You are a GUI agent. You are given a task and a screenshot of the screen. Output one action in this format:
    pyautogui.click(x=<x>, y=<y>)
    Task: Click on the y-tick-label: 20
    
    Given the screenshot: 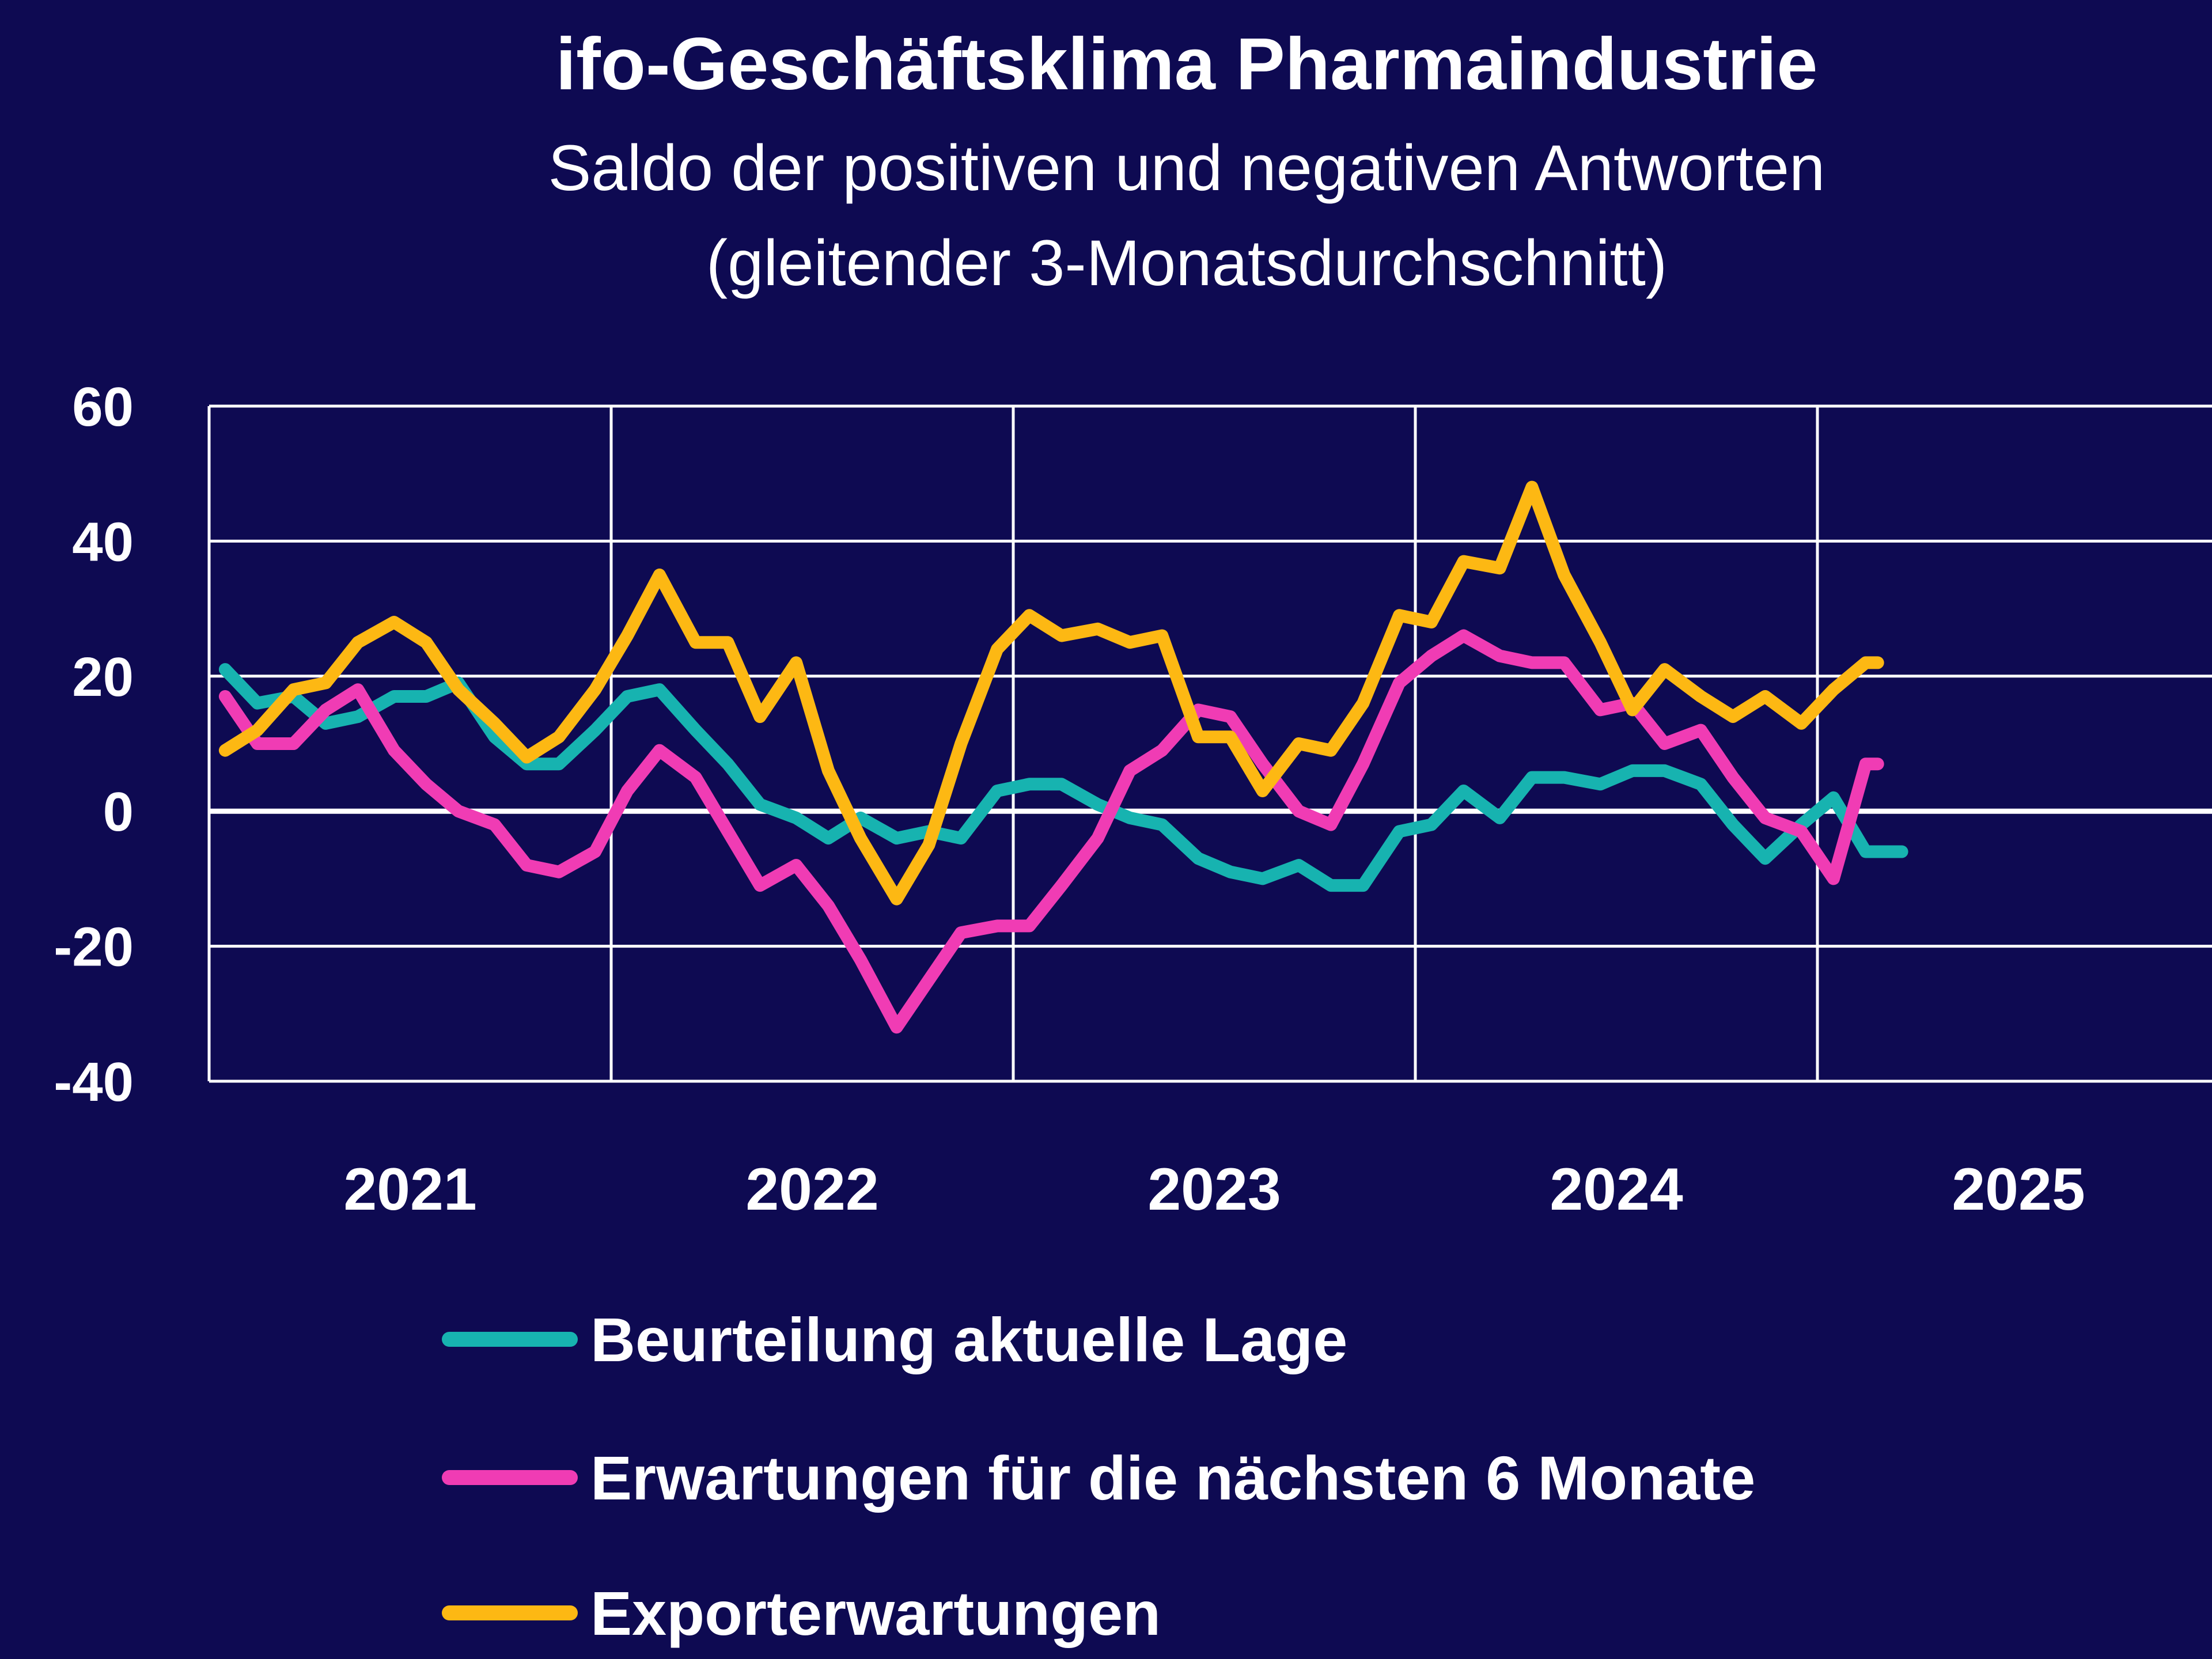 What is the action you would take?
    pyautogui.click(x=103, y=677)
    